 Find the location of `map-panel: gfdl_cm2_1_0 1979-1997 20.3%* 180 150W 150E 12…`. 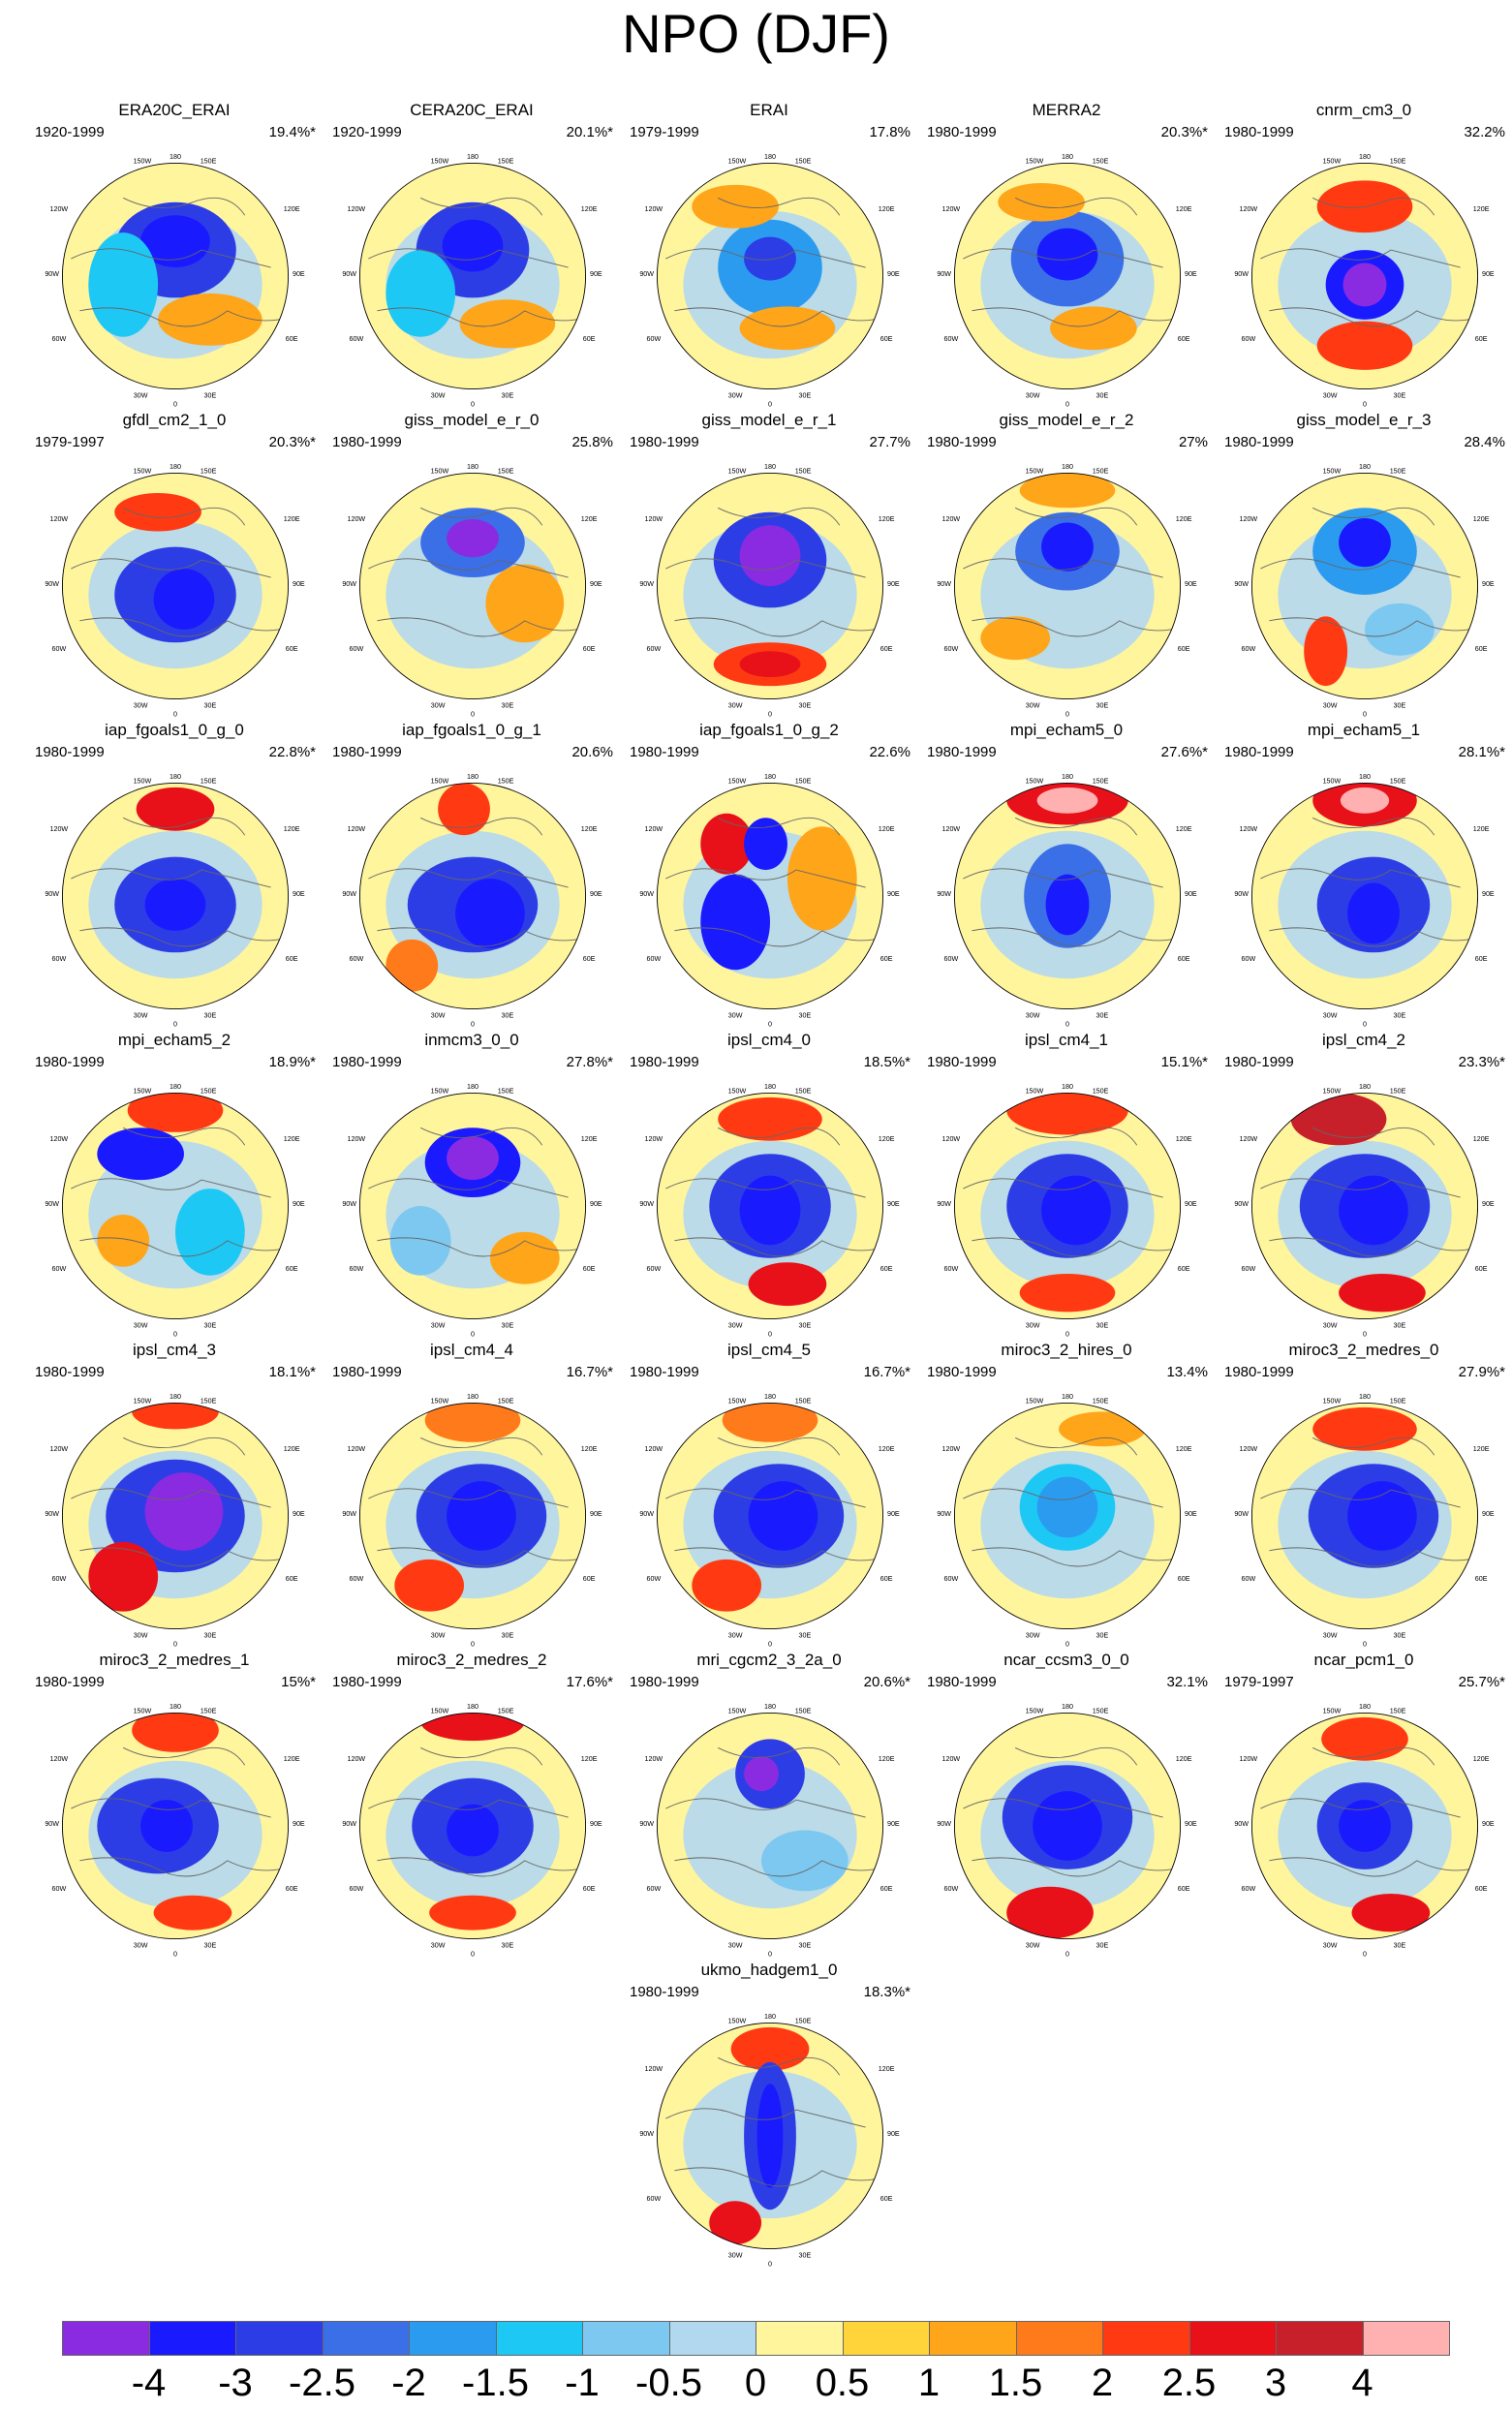

map-panel: gfdl_cm2_1_0 1979-1997 20.3%* 180 150W 150E 12… is located at coordinates (175, 566).